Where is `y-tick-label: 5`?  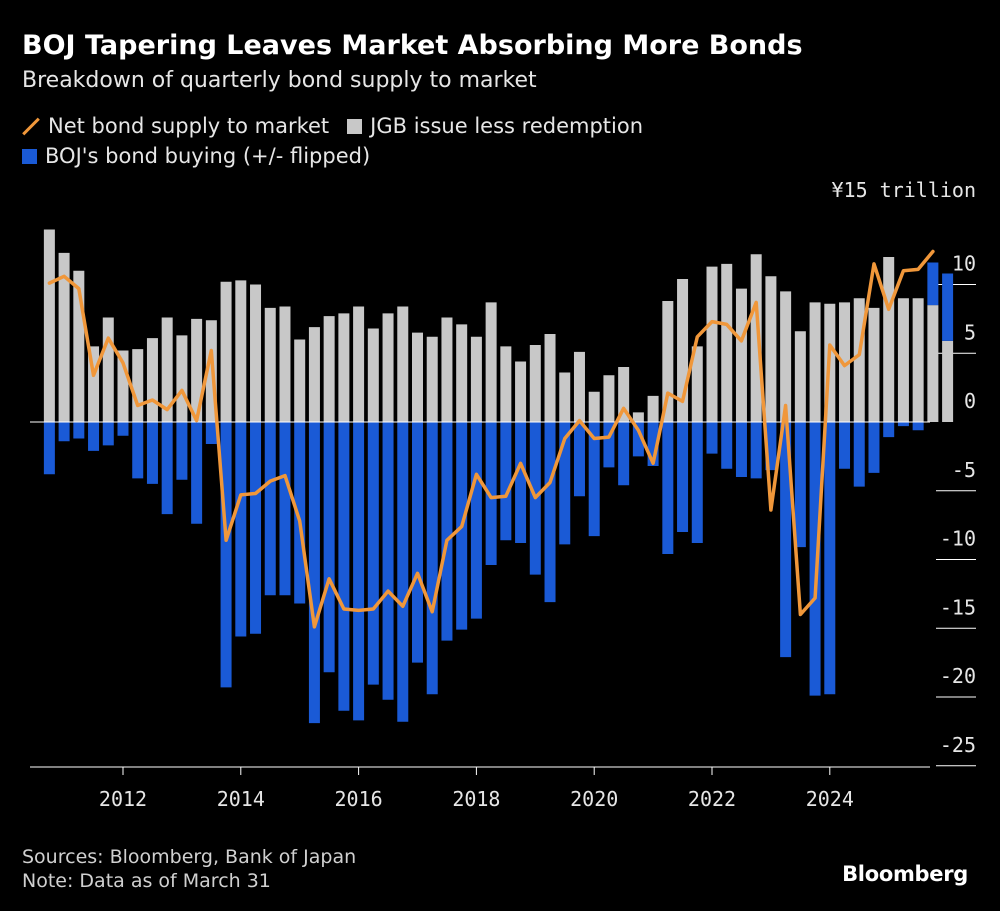 y-tick-label: 5 is located at coordinates (970, 332).